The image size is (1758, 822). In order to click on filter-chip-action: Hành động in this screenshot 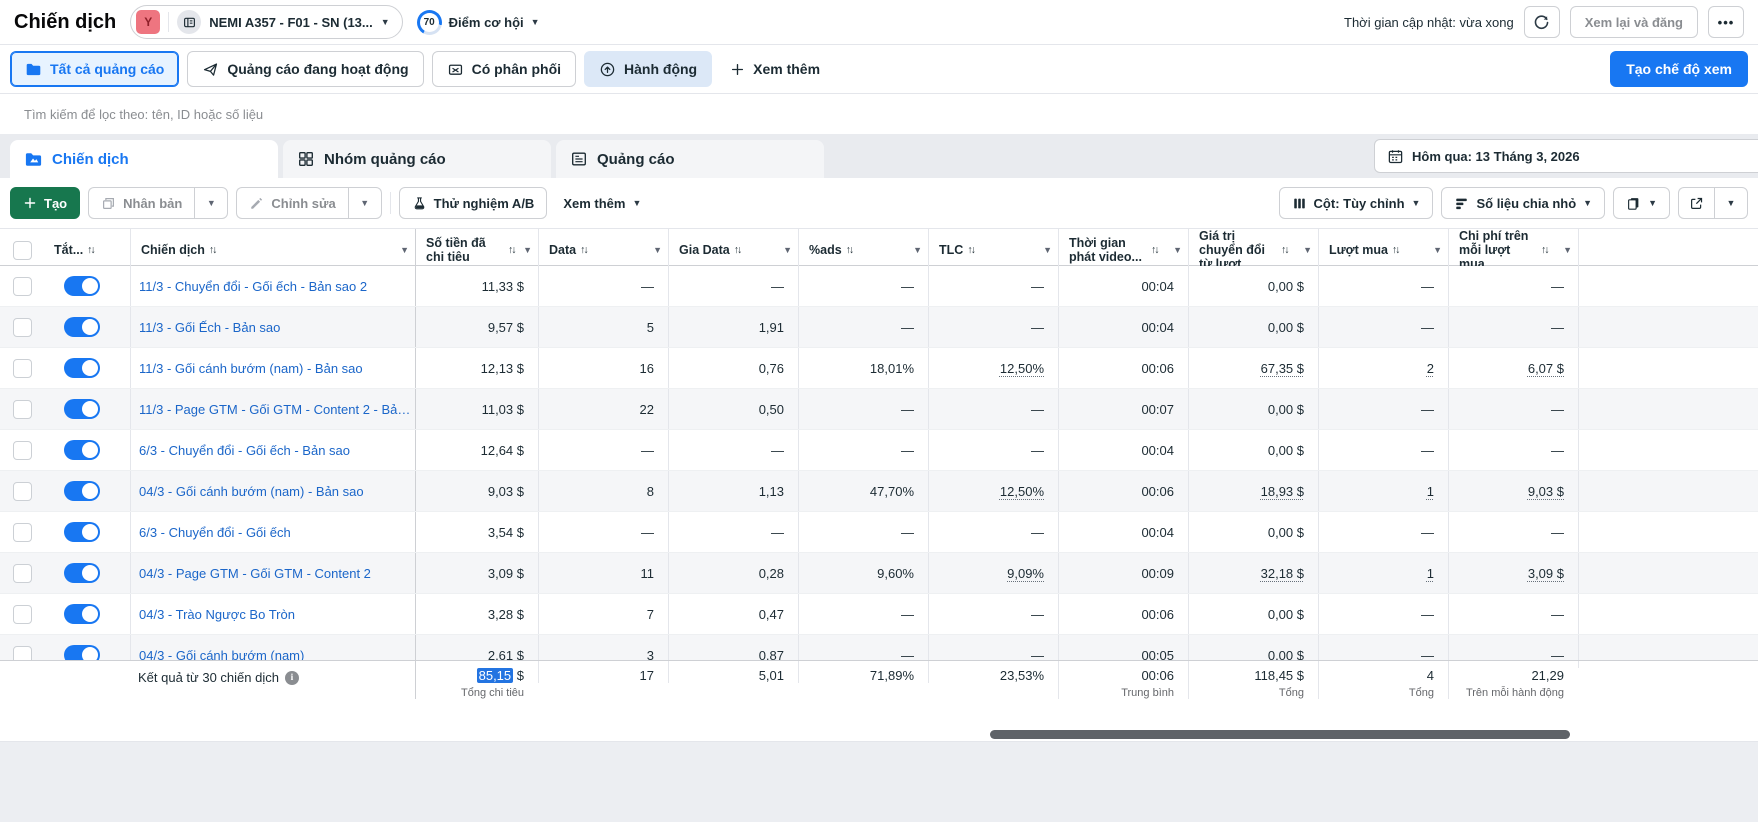, I will do `click(648, 69)`.